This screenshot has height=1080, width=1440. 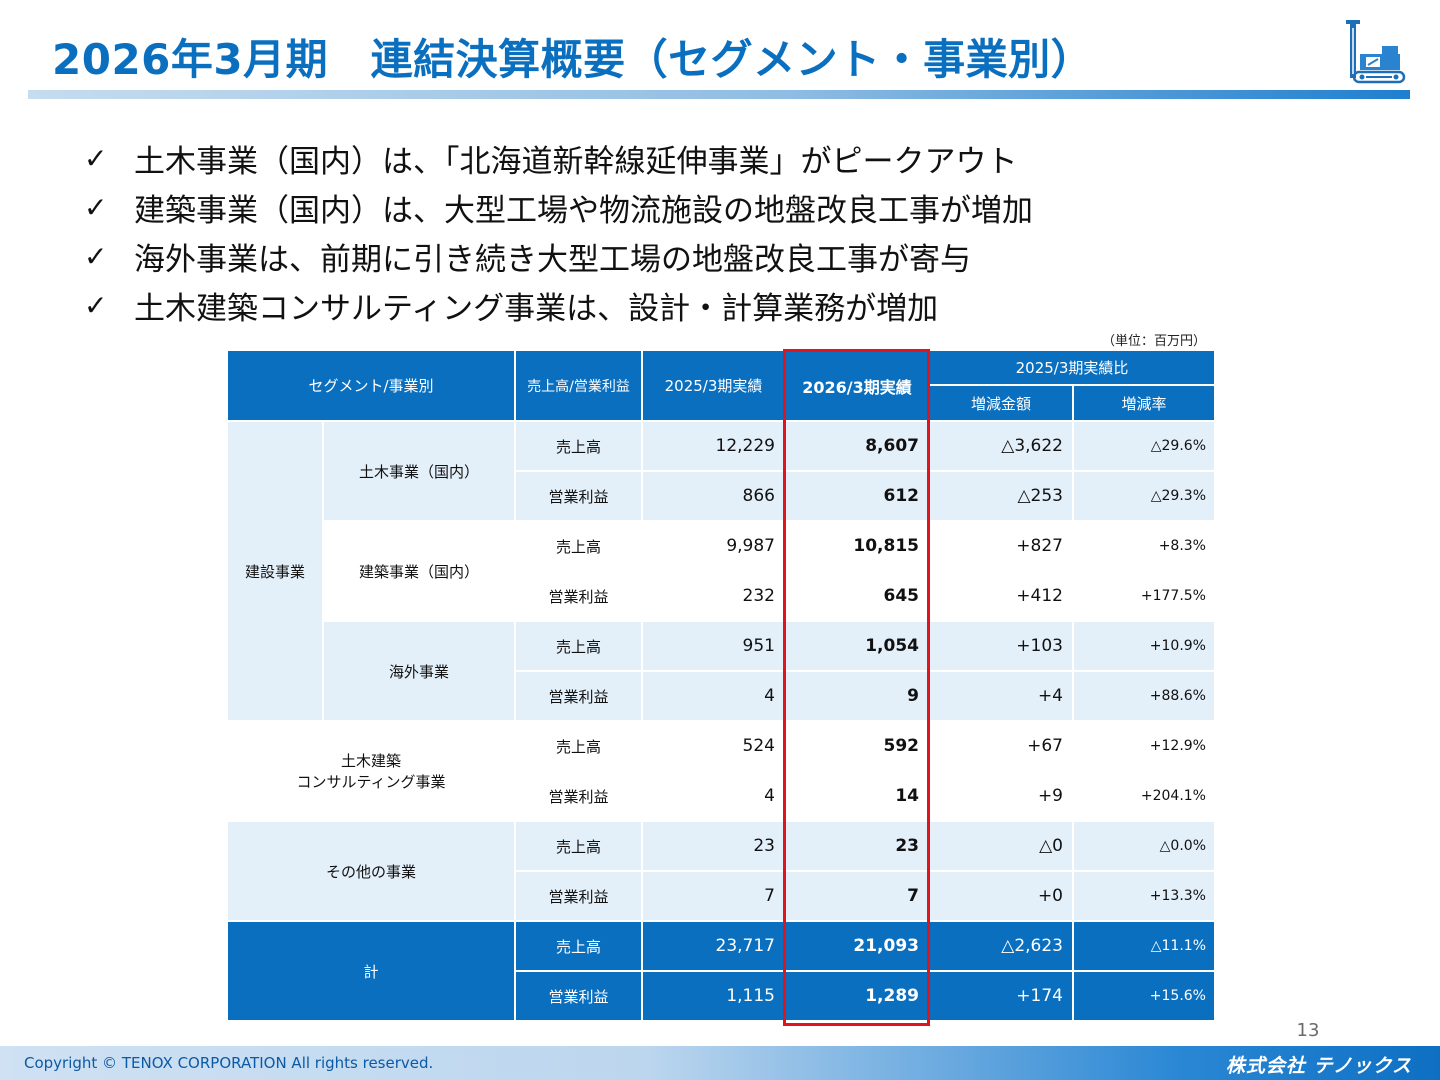 What do you see at coordinates (857, 696) in the screenshot?
I see `cell-fy2026: 9` at bounding box center [857, 696].